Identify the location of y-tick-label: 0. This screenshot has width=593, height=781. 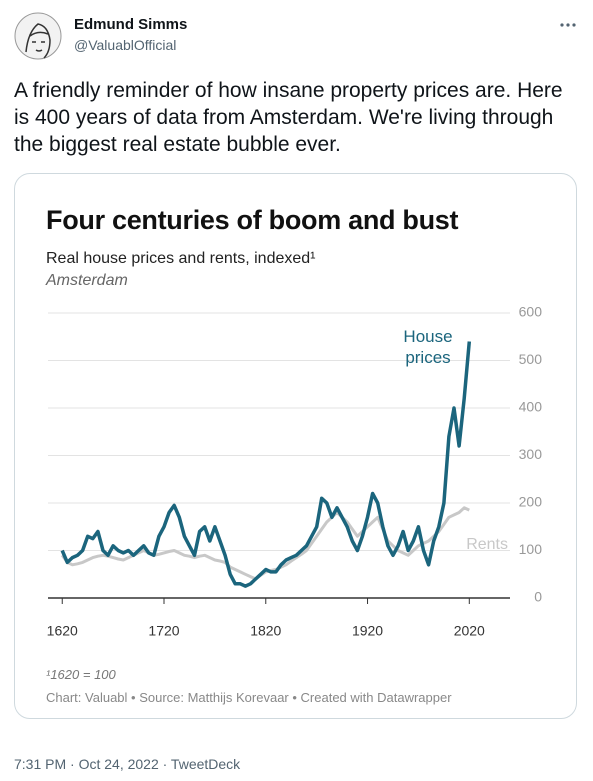
(538, 597).